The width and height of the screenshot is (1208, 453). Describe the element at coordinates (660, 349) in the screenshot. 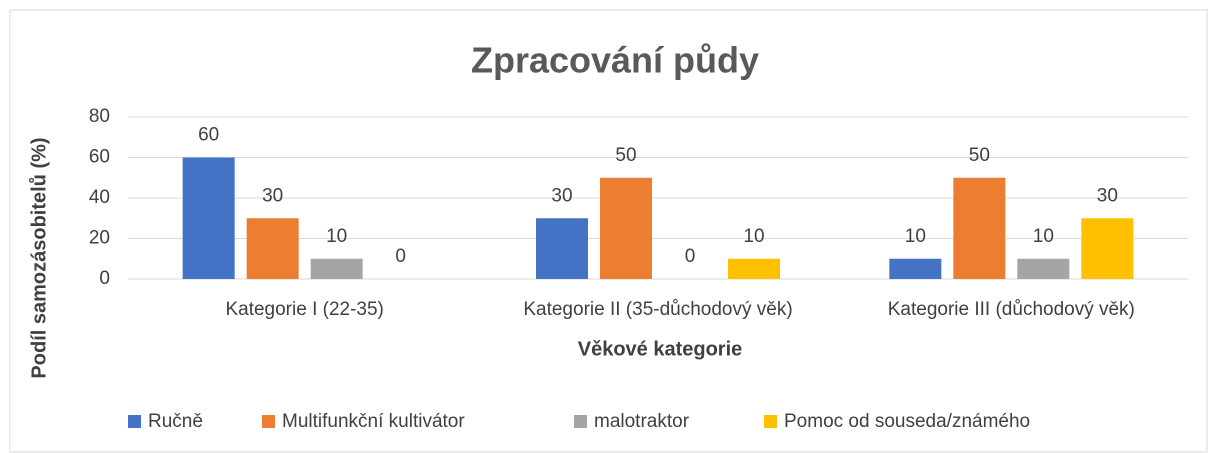

I see `x-axis-label: Věkové kategorie` at that location.